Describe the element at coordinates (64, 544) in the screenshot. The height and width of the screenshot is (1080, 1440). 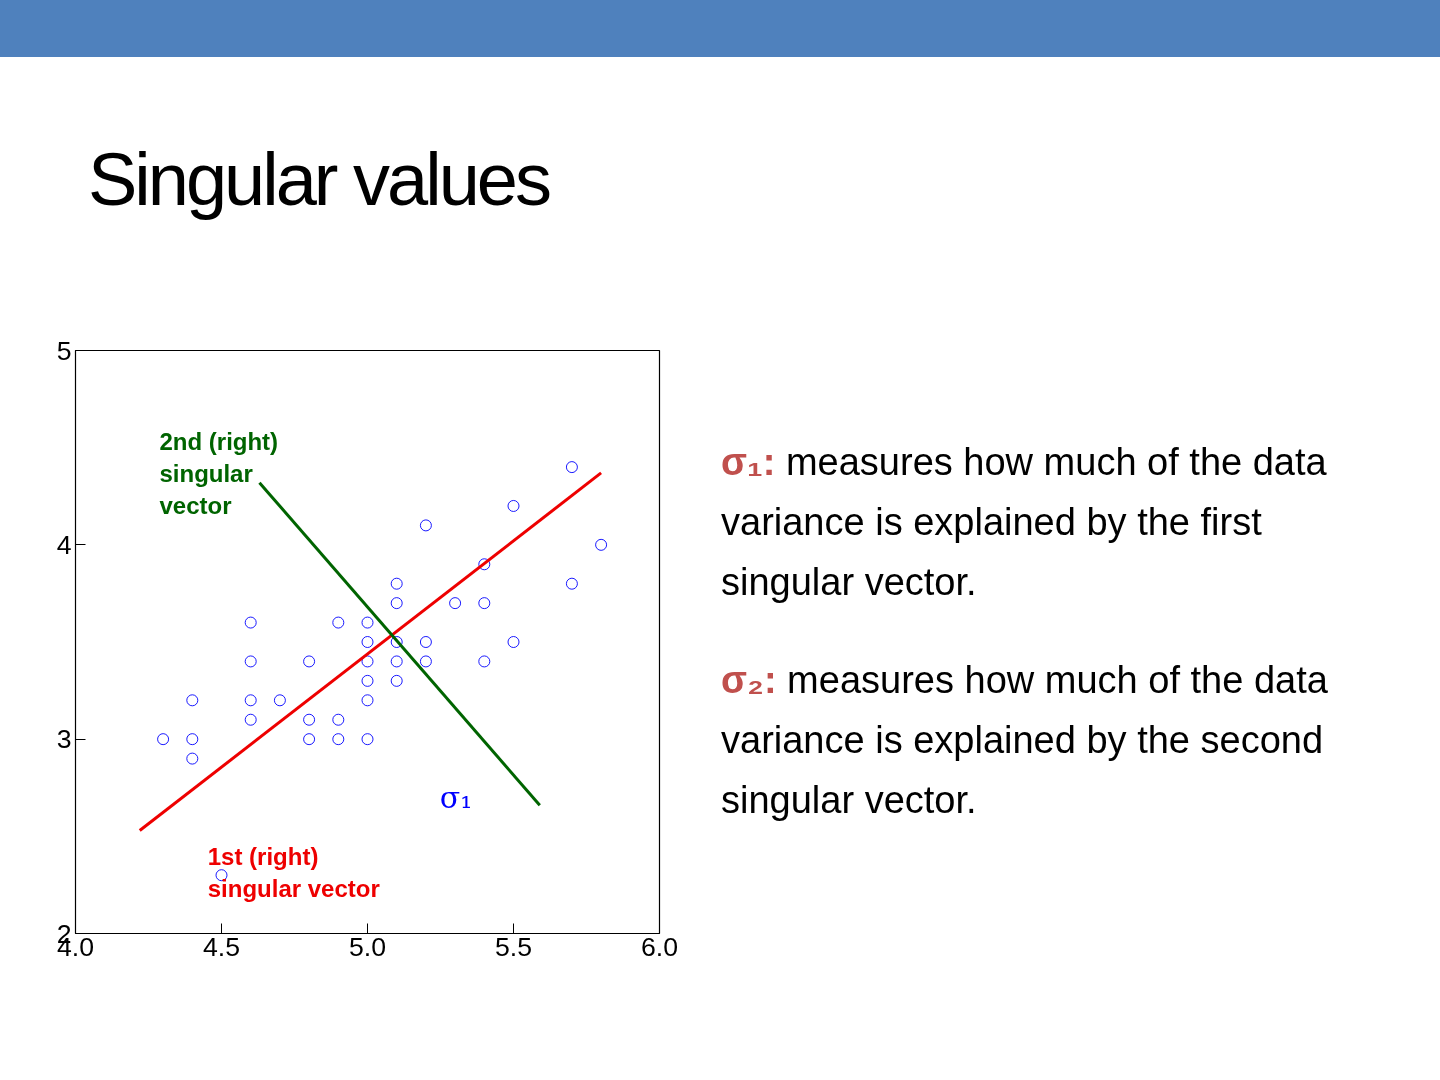
I see `y-tick-label: 4` at that location.